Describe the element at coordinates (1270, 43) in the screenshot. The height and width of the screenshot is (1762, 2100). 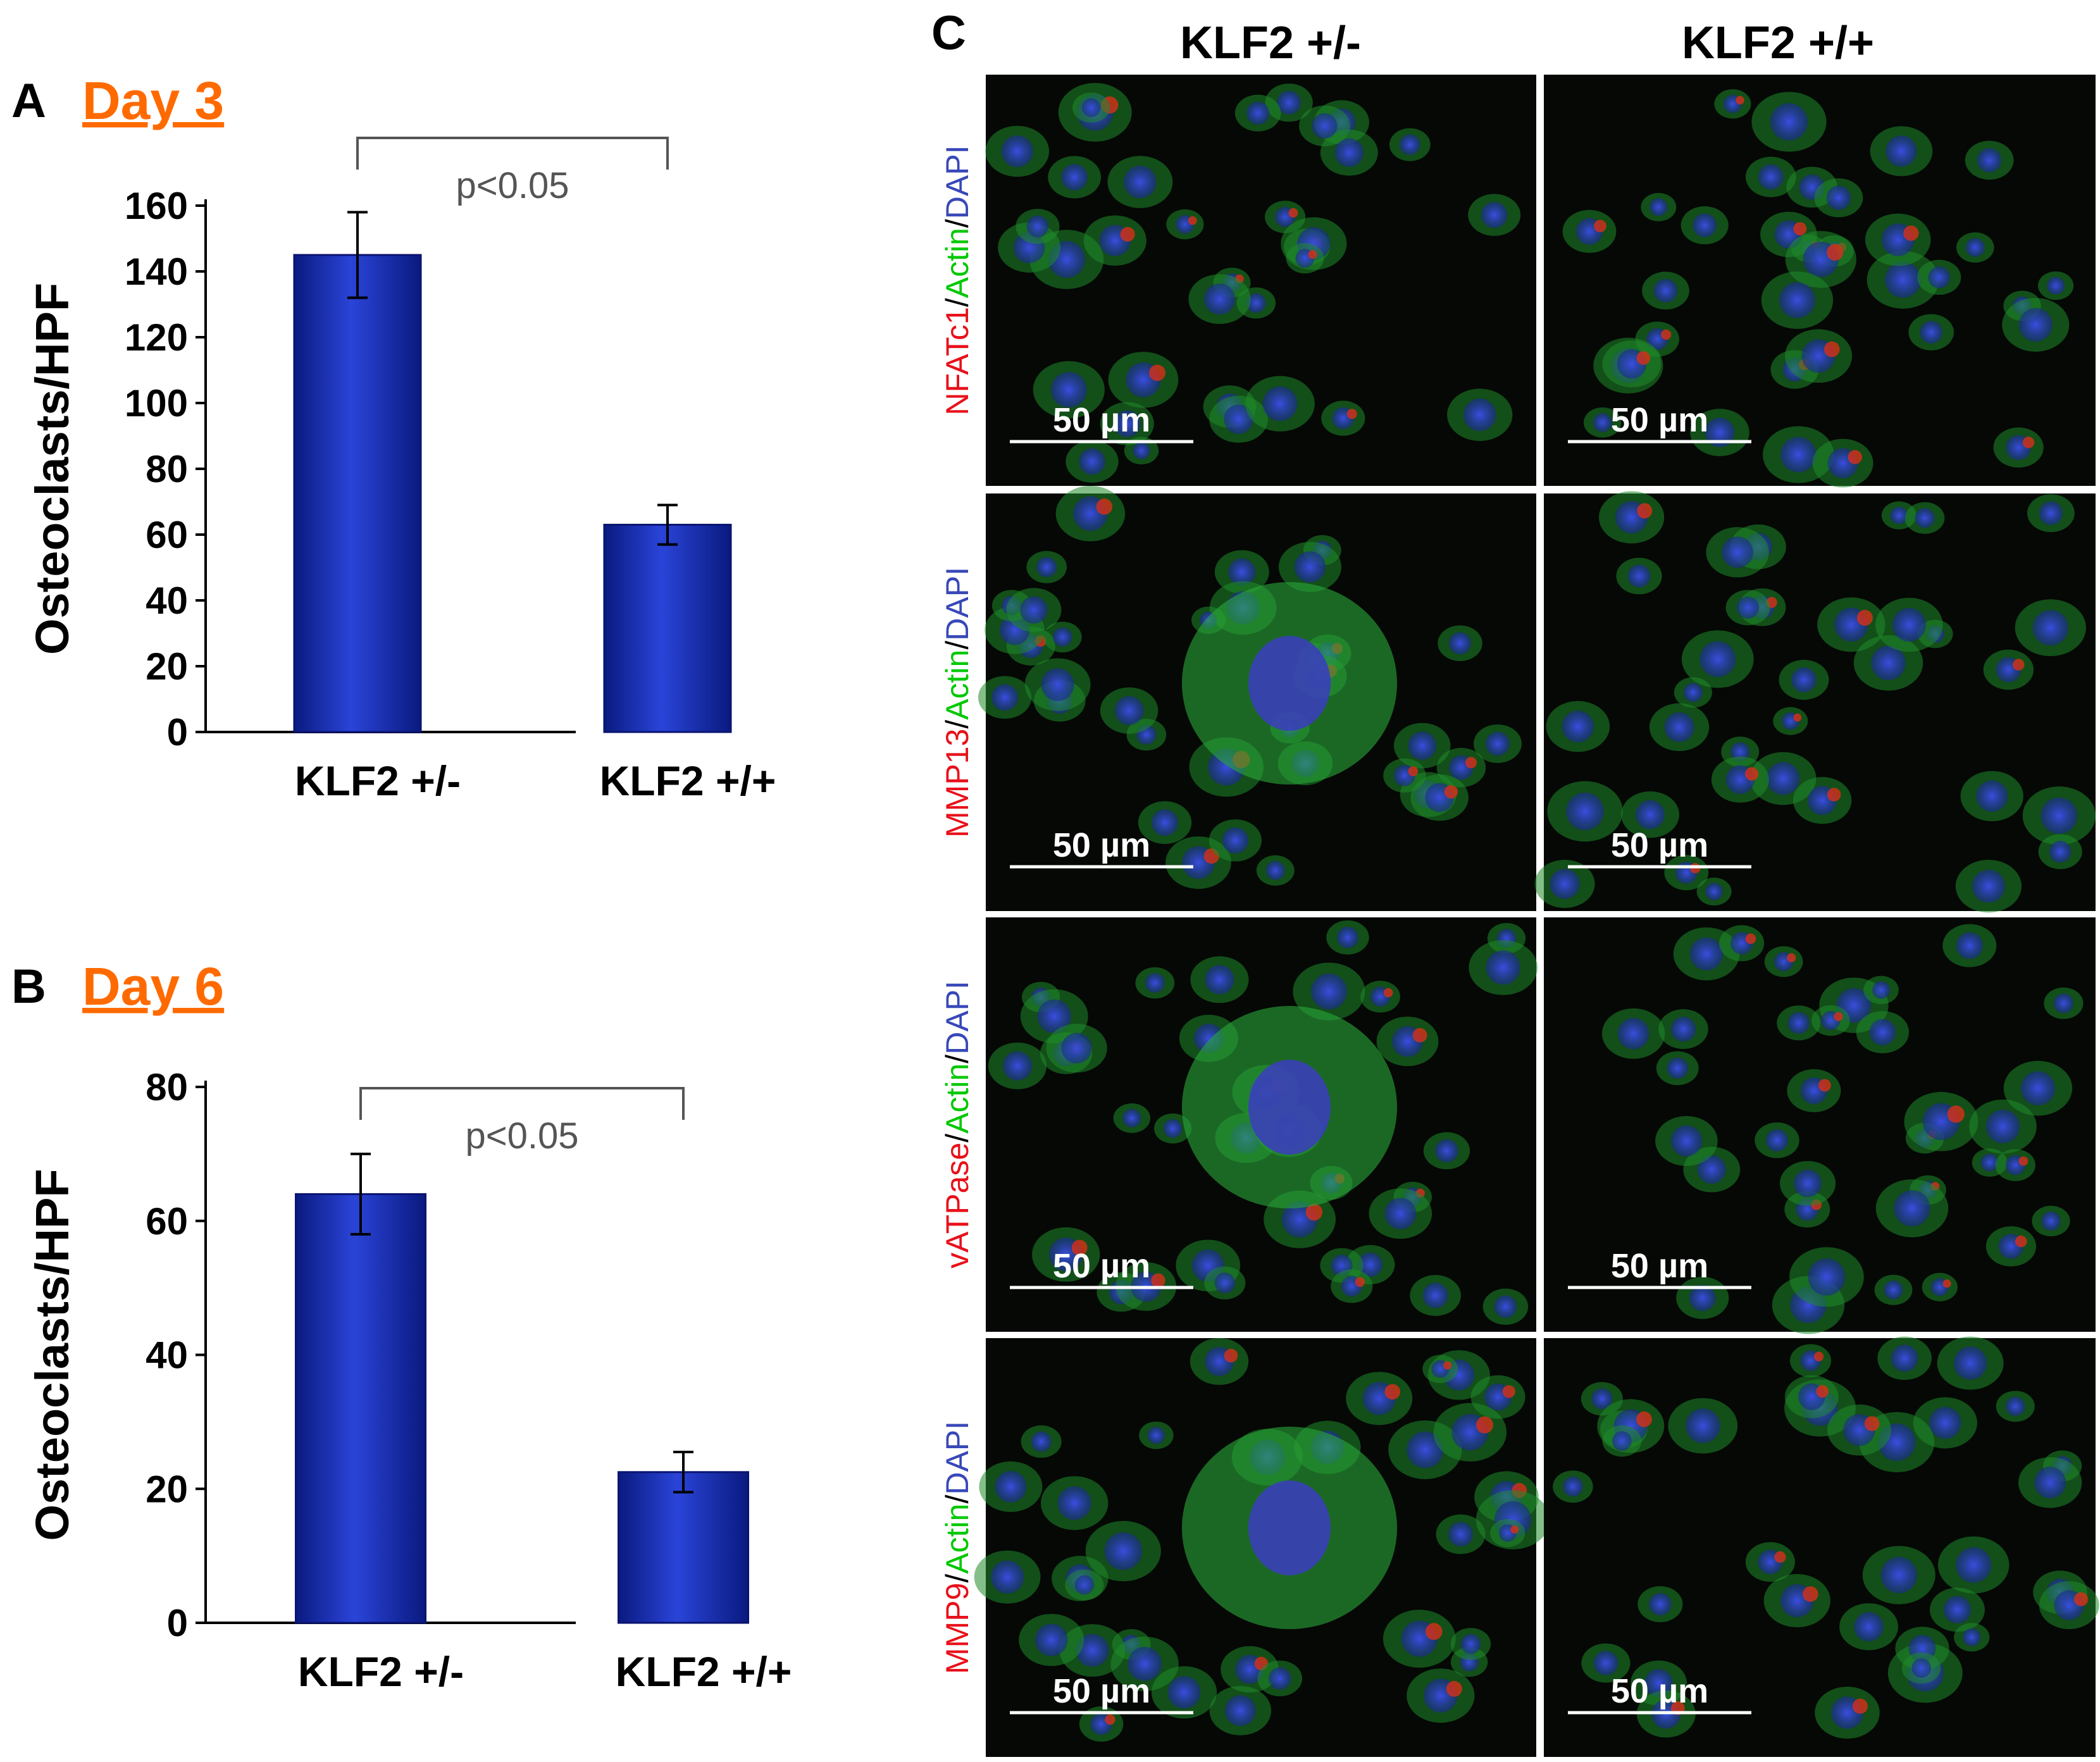
I see `column-header-het: KLF2 +/-` at that location.